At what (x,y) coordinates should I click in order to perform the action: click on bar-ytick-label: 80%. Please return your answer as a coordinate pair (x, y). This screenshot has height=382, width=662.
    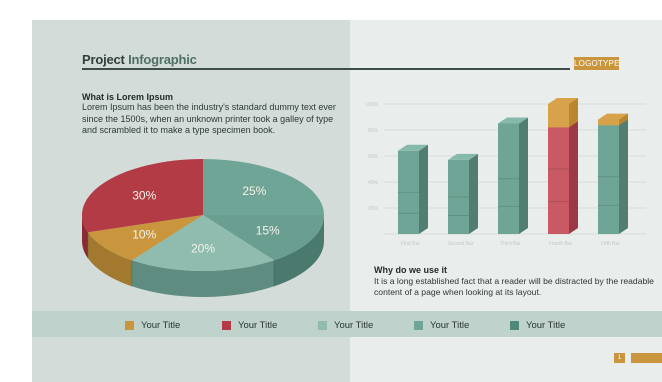
    Looking at the image, I should click on (373, 131).